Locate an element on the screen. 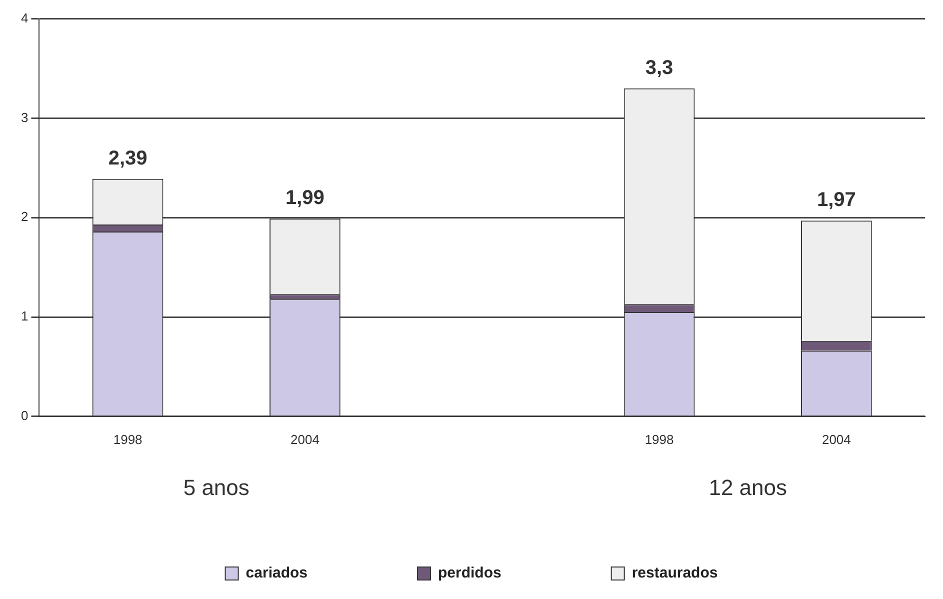 Image resolution: width=943 pixels, height=599 pixels. total-label: 1,99 is located at coordinates (304, 198).